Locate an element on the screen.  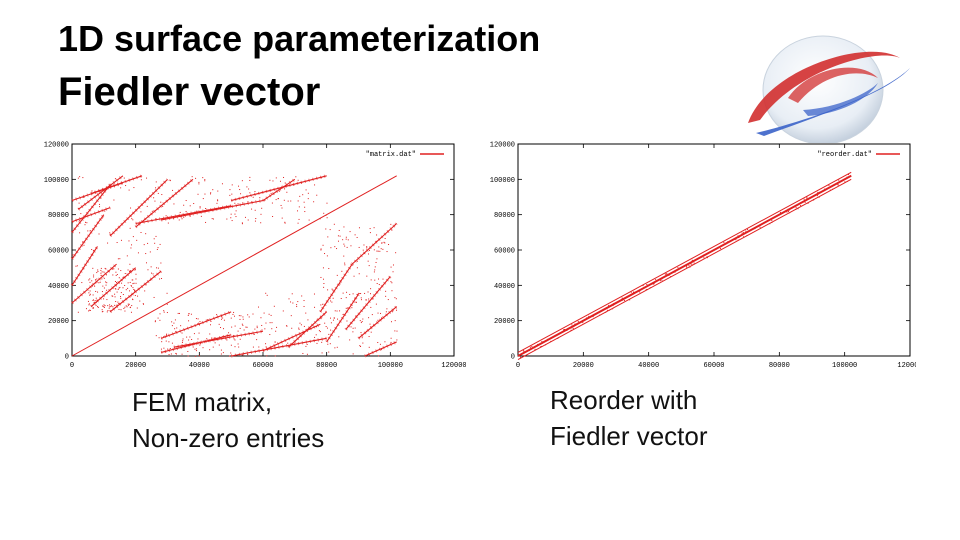
caption-fem-line-1: FEM matrix, is located at coordinates (202, 402).